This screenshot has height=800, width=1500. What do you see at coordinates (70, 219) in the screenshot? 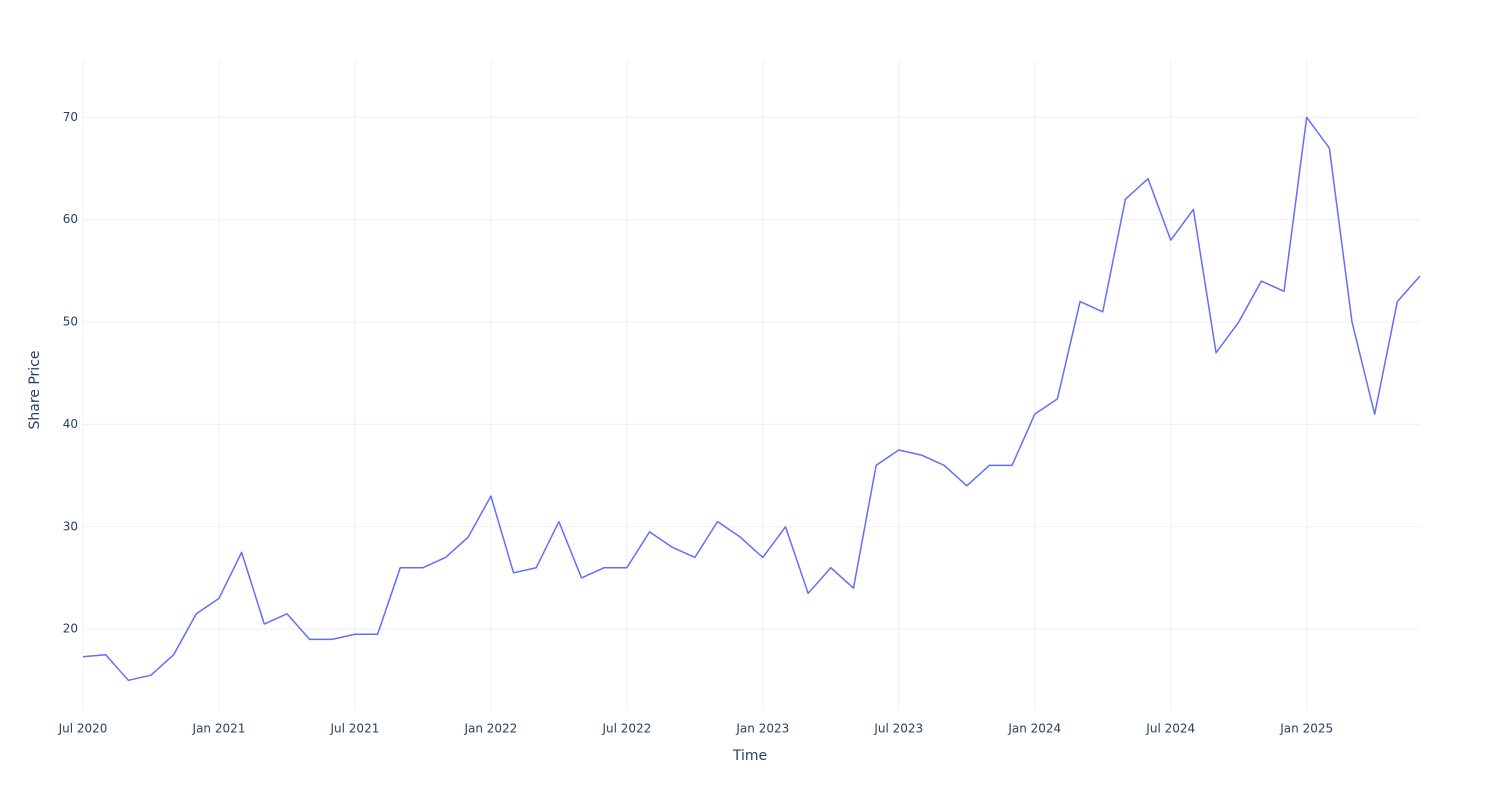
I see `y-tick-label: 60` at bounding box center [70, 219].